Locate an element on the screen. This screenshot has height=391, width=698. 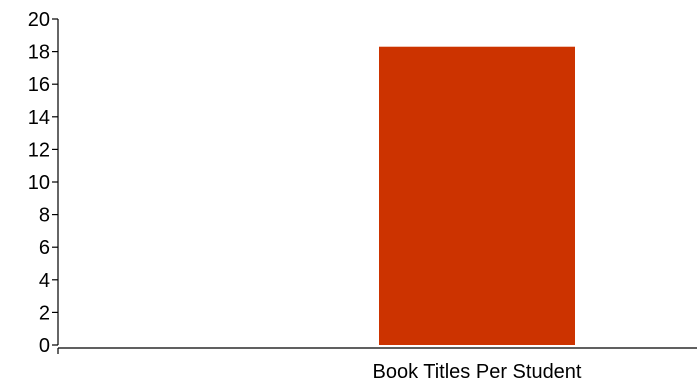
y-tick-label: 12 is located at coordinates (39, 150).